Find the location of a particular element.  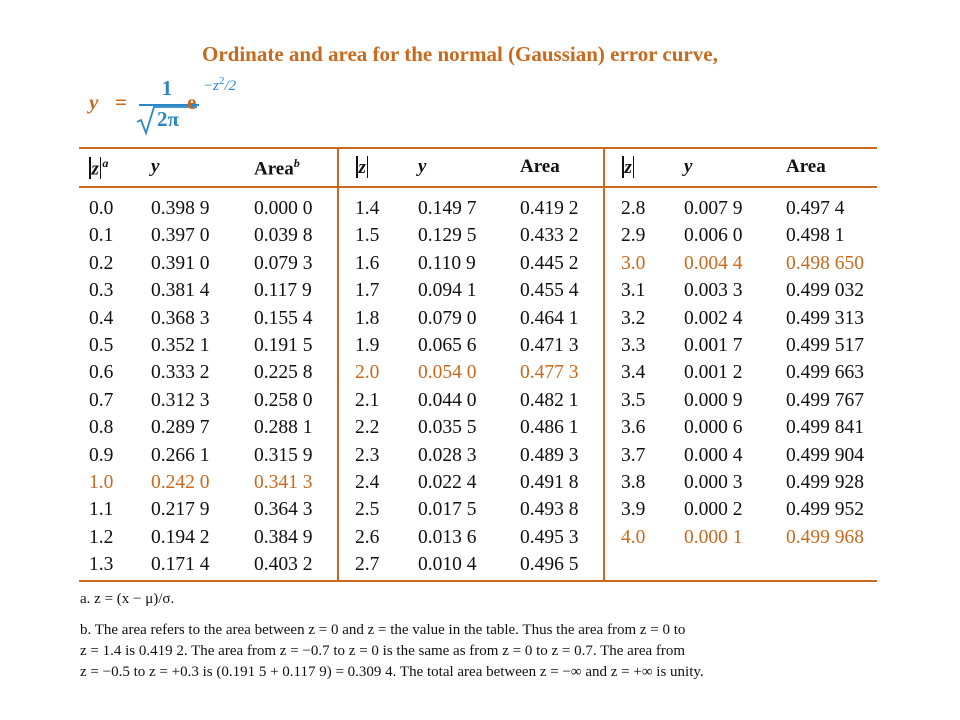

table-cell-z: 0.0 is located at coordinates (101, 208).